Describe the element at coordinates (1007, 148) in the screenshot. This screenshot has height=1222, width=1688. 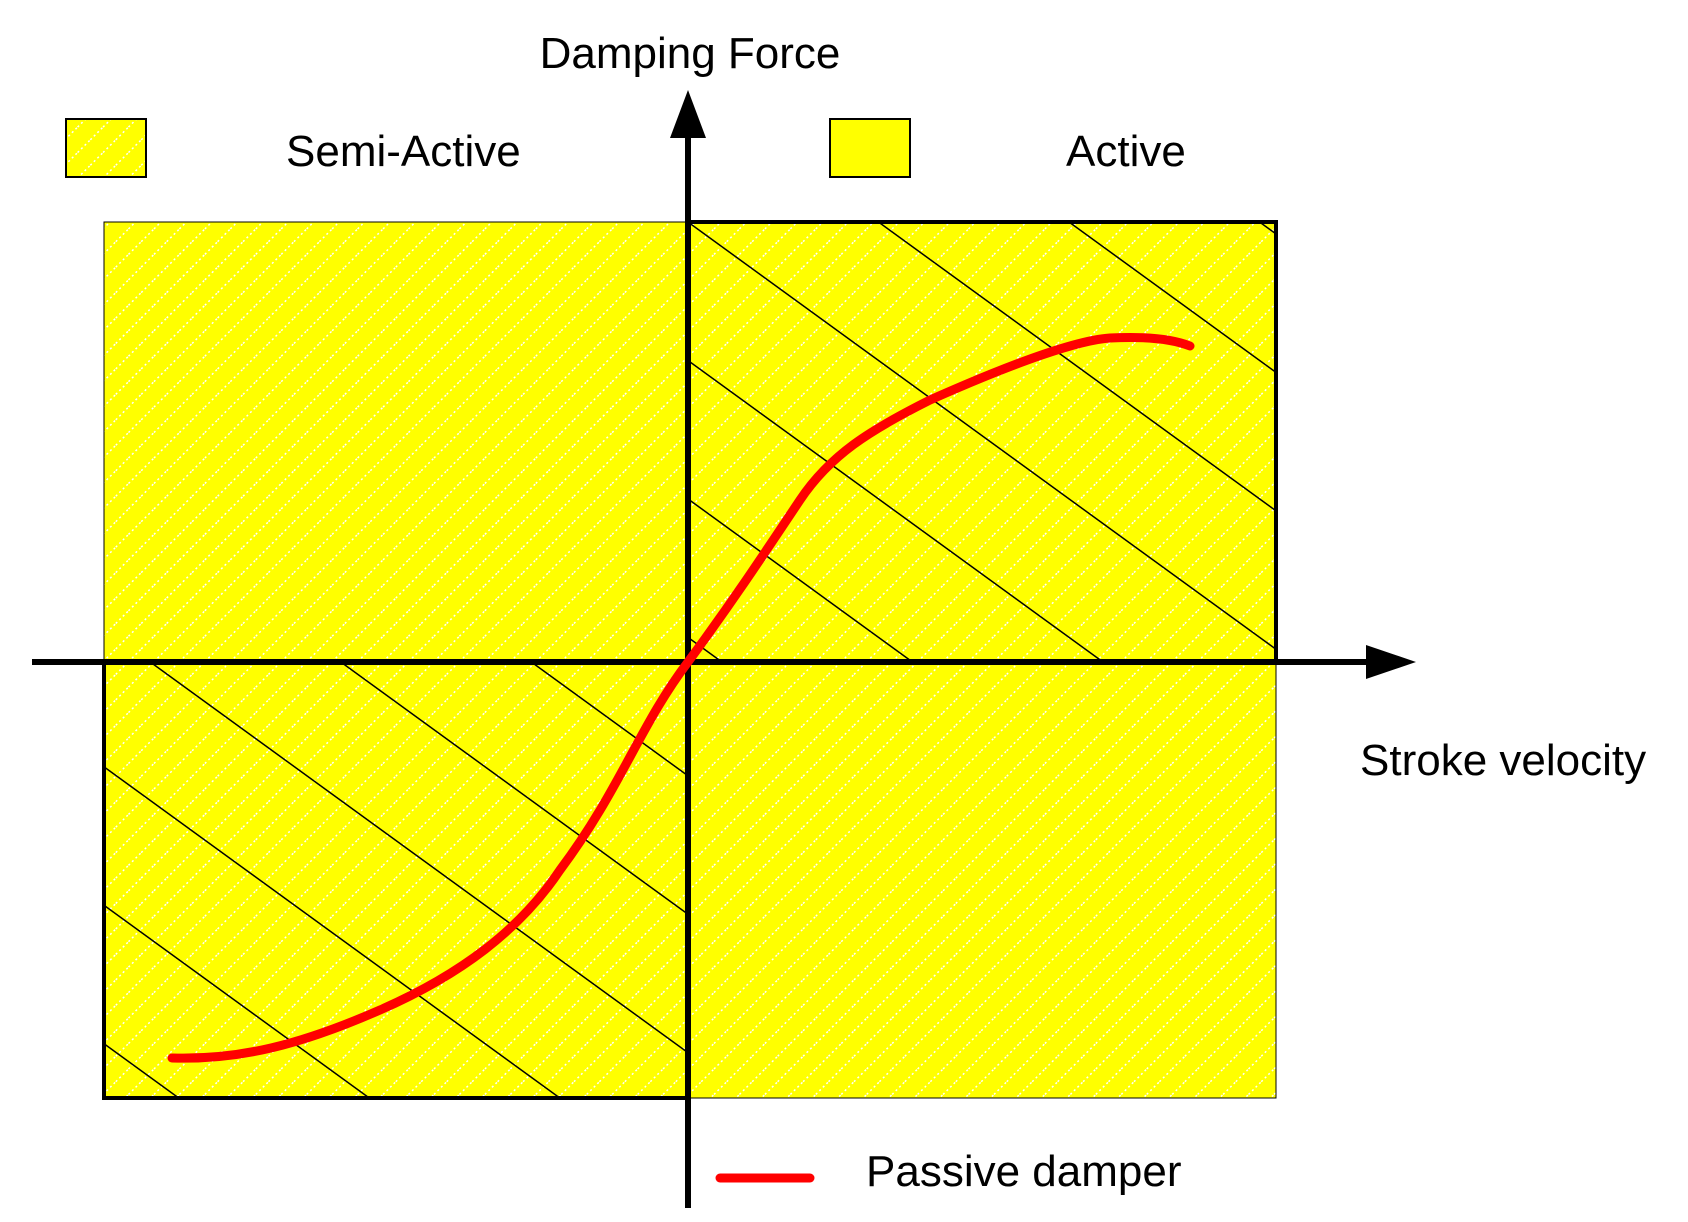
I see `legend-active: Active` at that location.